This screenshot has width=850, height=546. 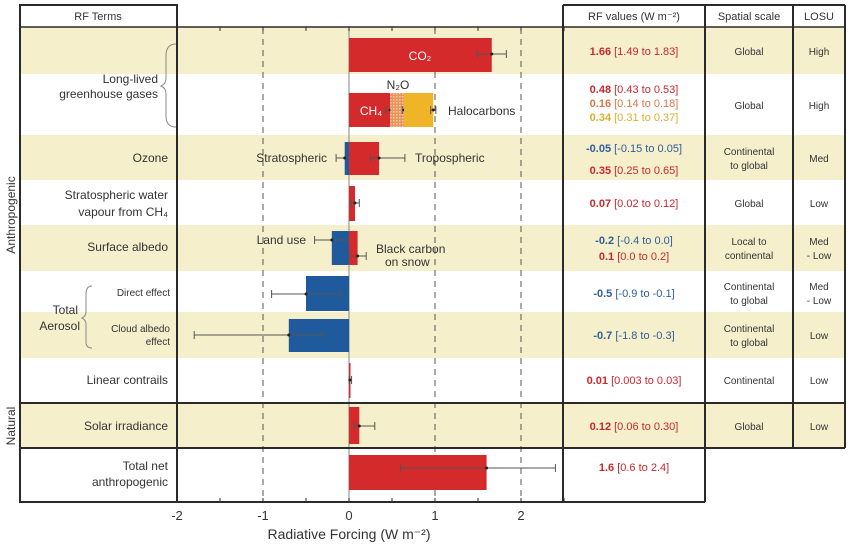 What do you see at coordinates (481, 111) in the screenshot?
I see `annotation-halocarbons: Halocarbons` at bounding box center [481, 111].